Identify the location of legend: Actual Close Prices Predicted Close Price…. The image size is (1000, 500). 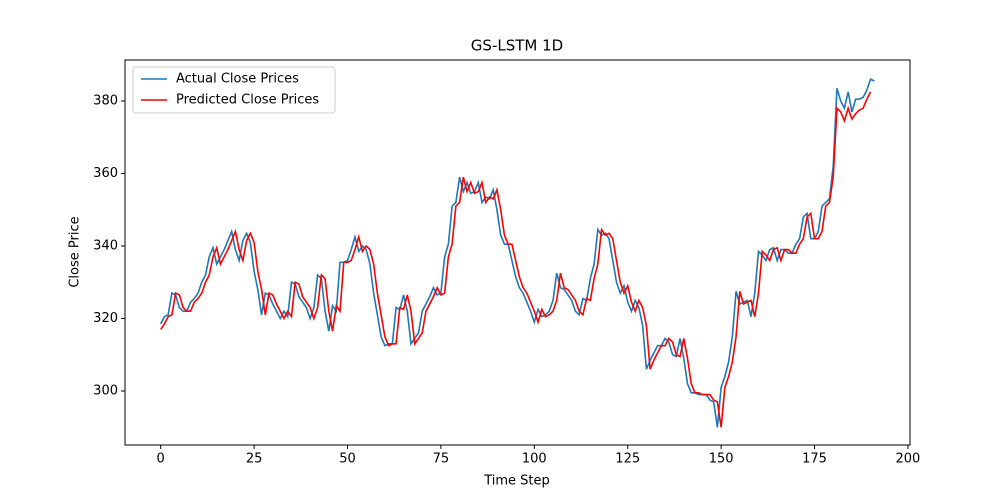
(234, 90).